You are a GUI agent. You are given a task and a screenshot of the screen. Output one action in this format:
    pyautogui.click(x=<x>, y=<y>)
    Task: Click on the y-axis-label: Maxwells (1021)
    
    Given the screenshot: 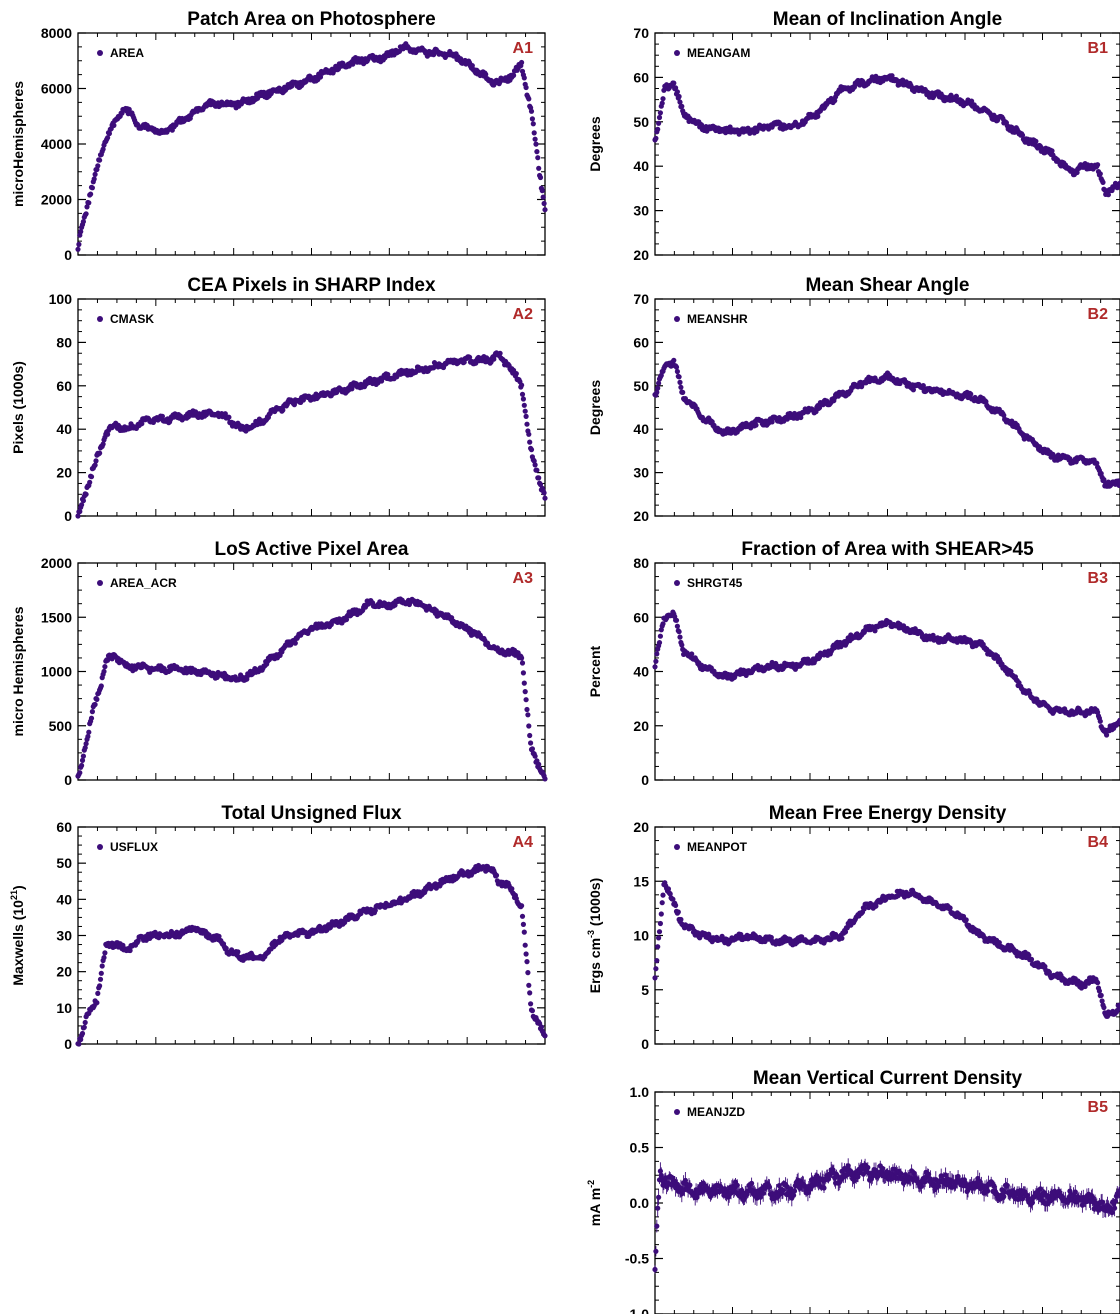 What is the action you would take?
    pyautogui.click(x=17, y=935)
    